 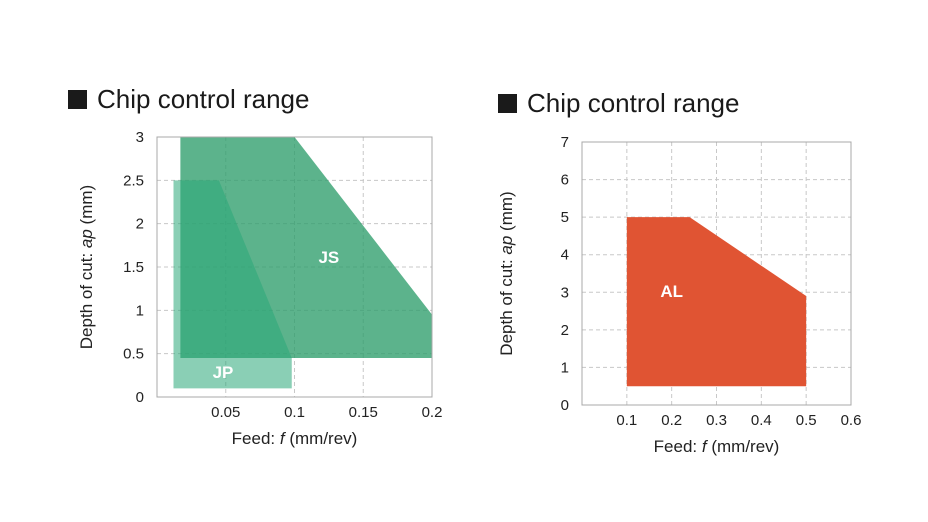 I want to click on y-tick-label: 6, so click(x=565, y=180).